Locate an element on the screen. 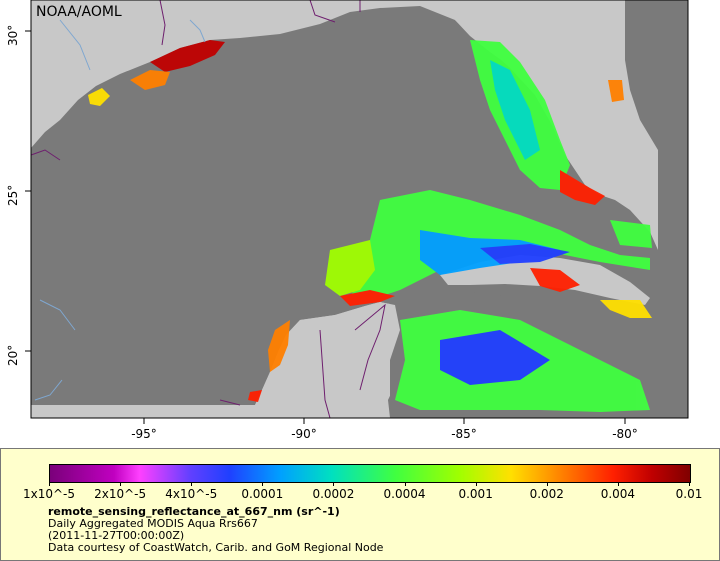 Image resolution: width=720 pixels, height=561 pixels. lon-tick-label: -80° is located at coordinates (625, 434).